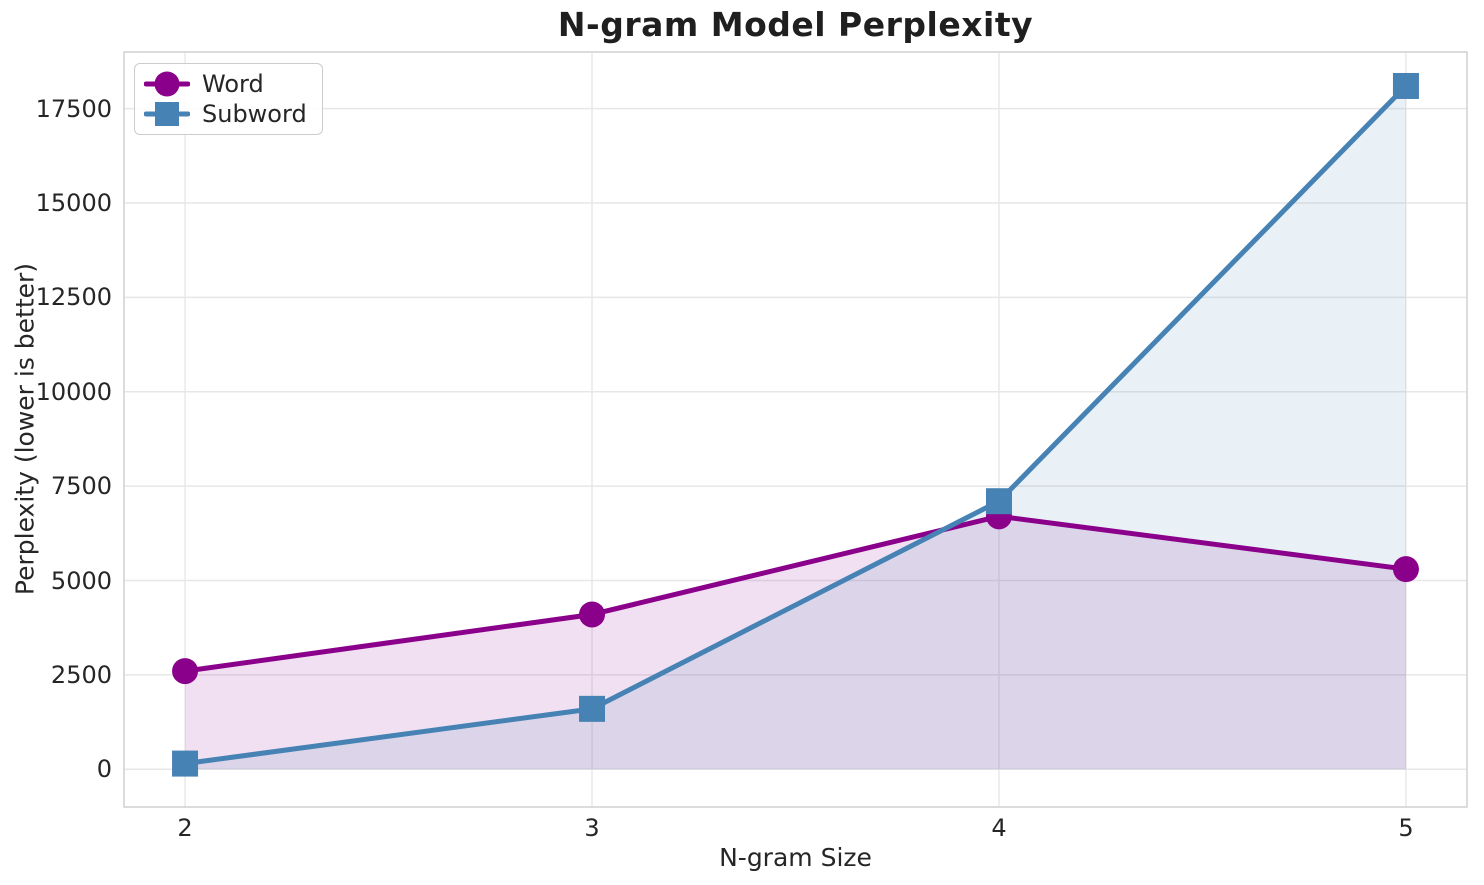  I want to click on chart-title: N-gram Model Perplexity, so click(795, 24).